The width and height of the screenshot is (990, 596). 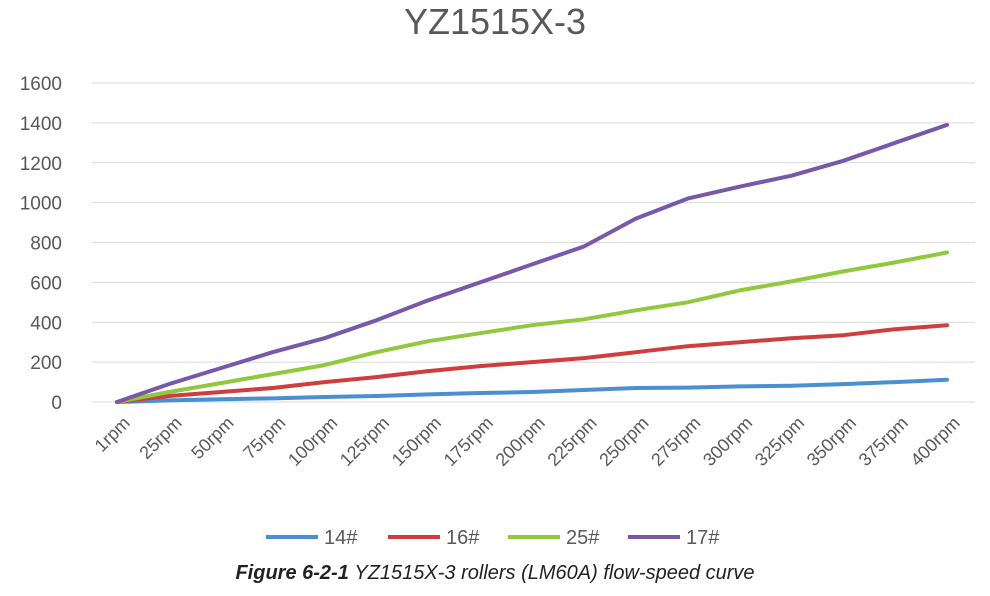 I want to click on x-tick-label: 375rpm, so click(x=883, y=441).